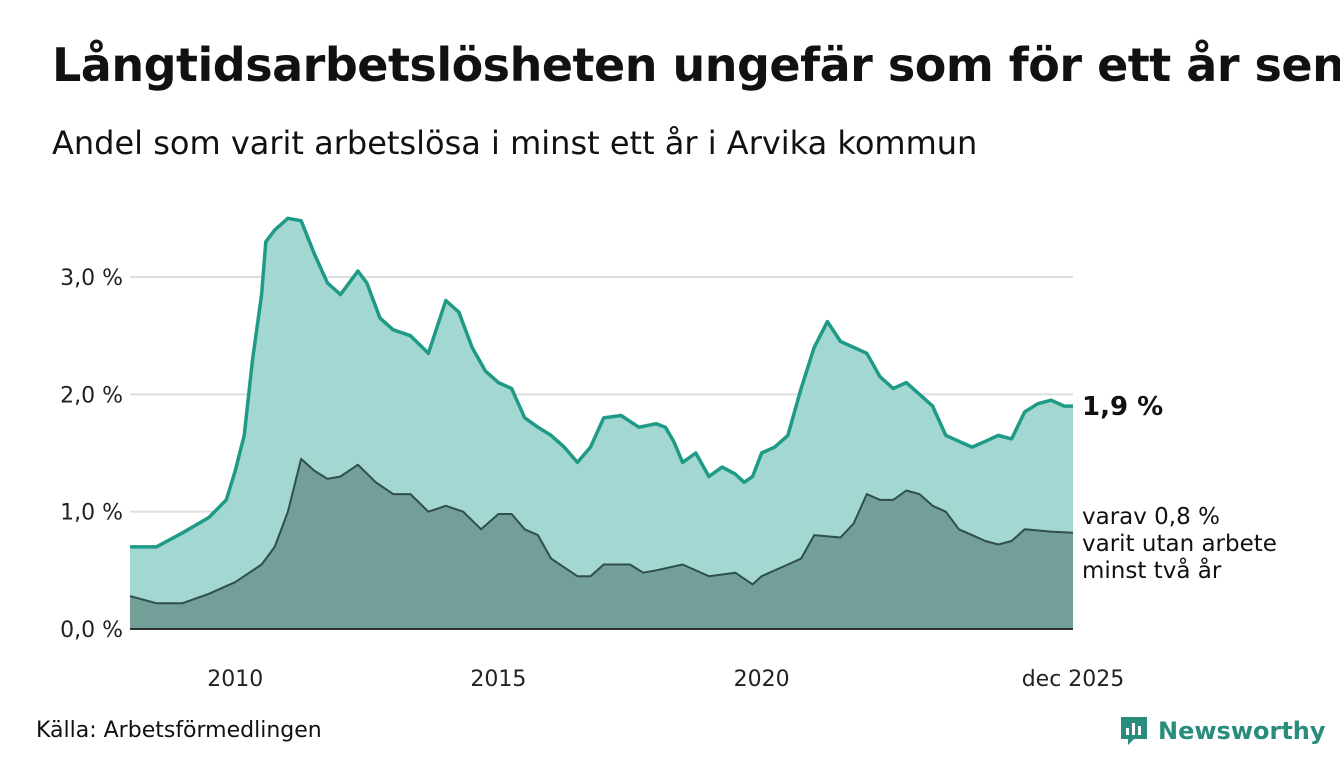  What do you see at coordinates (1179, 544) in the screenshot?
I see `end-label-two-years: varit utan arbete` at bounding box center [1179, 544].